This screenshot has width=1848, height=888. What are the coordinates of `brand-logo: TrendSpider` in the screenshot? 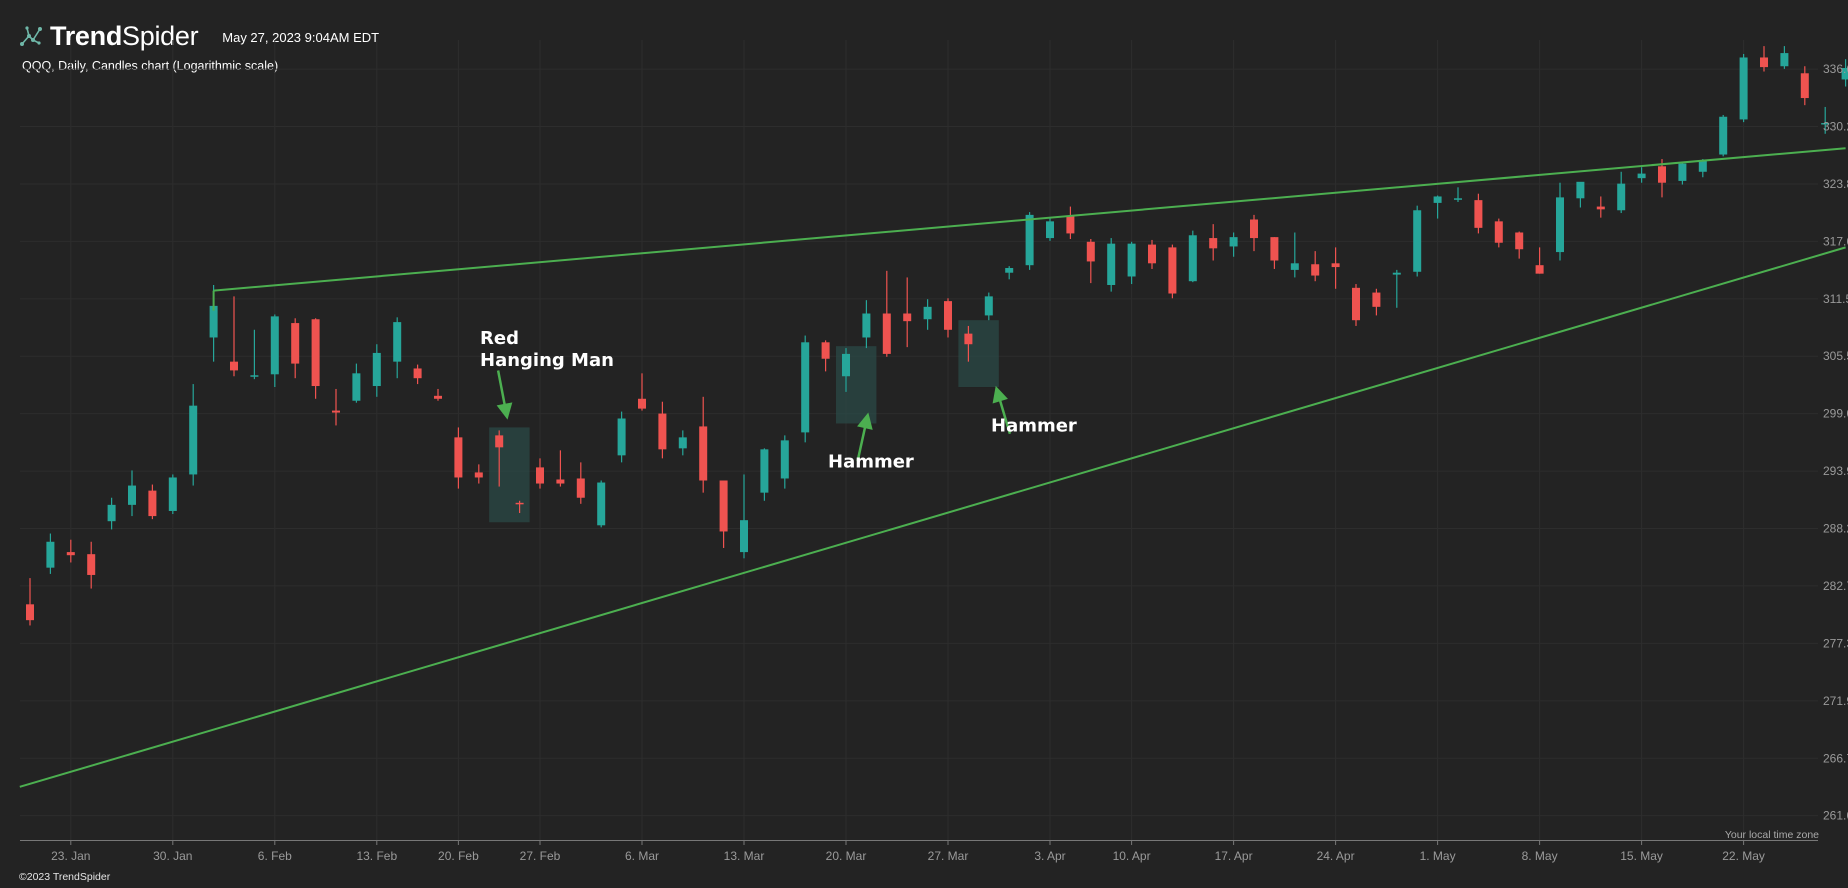 It's located at (108, 36).